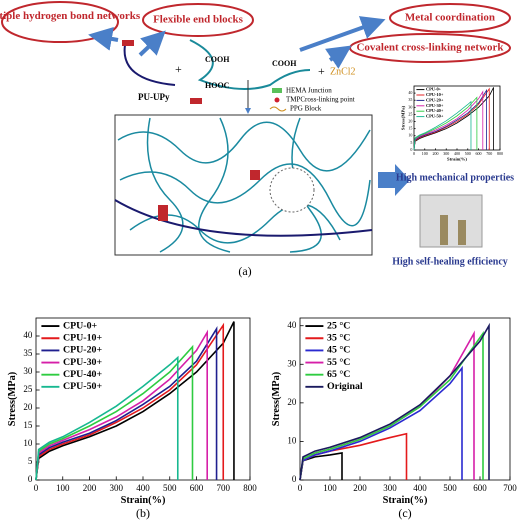 Image resolution: width=521 pixels, height=522 pixels. What do you see at coordinates (82, 374) in the screenshot?
I see `legend-label: CPU-40+` at bounding box center [82, 374].